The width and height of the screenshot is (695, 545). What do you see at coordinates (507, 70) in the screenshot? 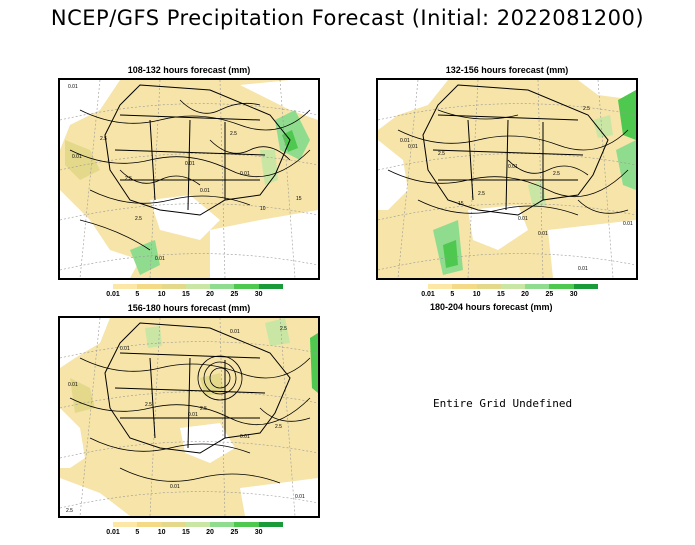
I see `panel-title: 132-156 hours forecast (mm)` at bounding box center [507, 70].